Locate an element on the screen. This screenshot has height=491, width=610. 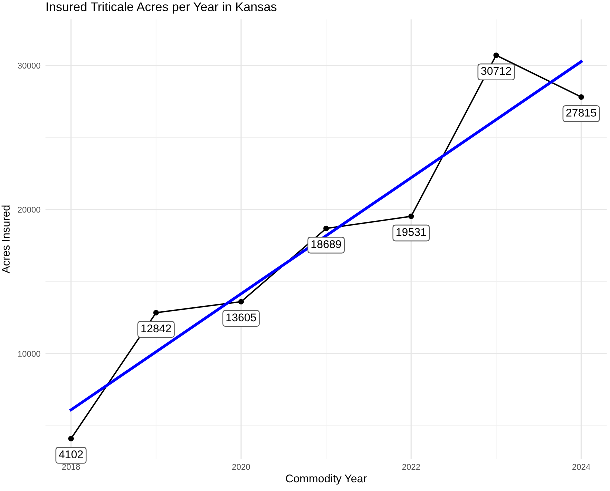
data-label: 4102 is located at coordinates (71, 454).